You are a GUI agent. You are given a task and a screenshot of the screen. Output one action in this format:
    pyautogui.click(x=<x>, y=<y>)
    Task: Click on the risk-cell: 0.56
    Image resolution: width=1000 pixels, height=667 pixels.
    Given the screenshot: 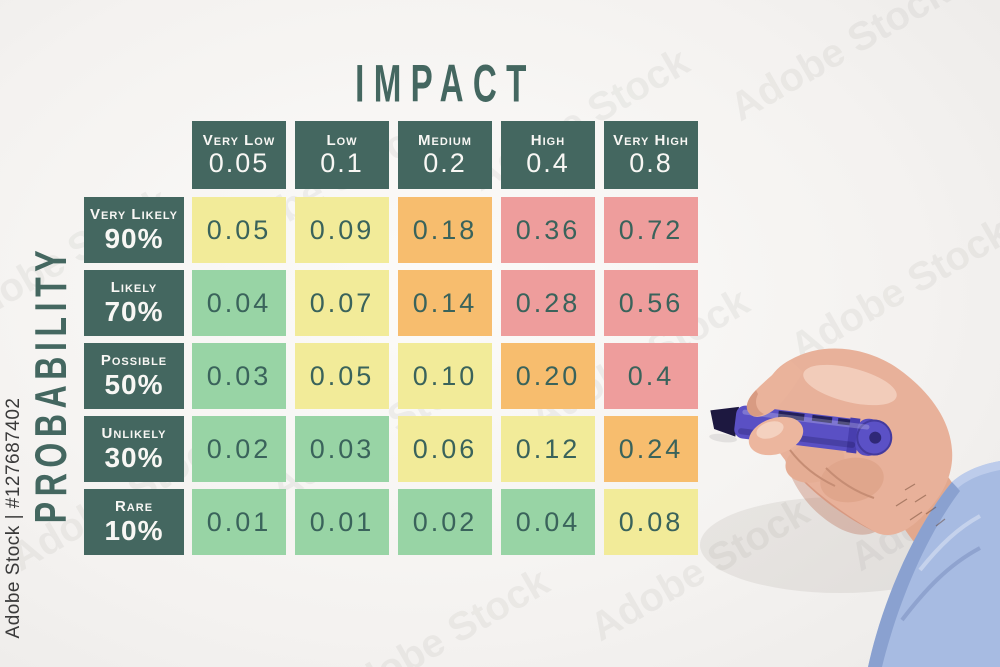 What is the action you would take?
    pyautogui.click(x=651, y=303)
    